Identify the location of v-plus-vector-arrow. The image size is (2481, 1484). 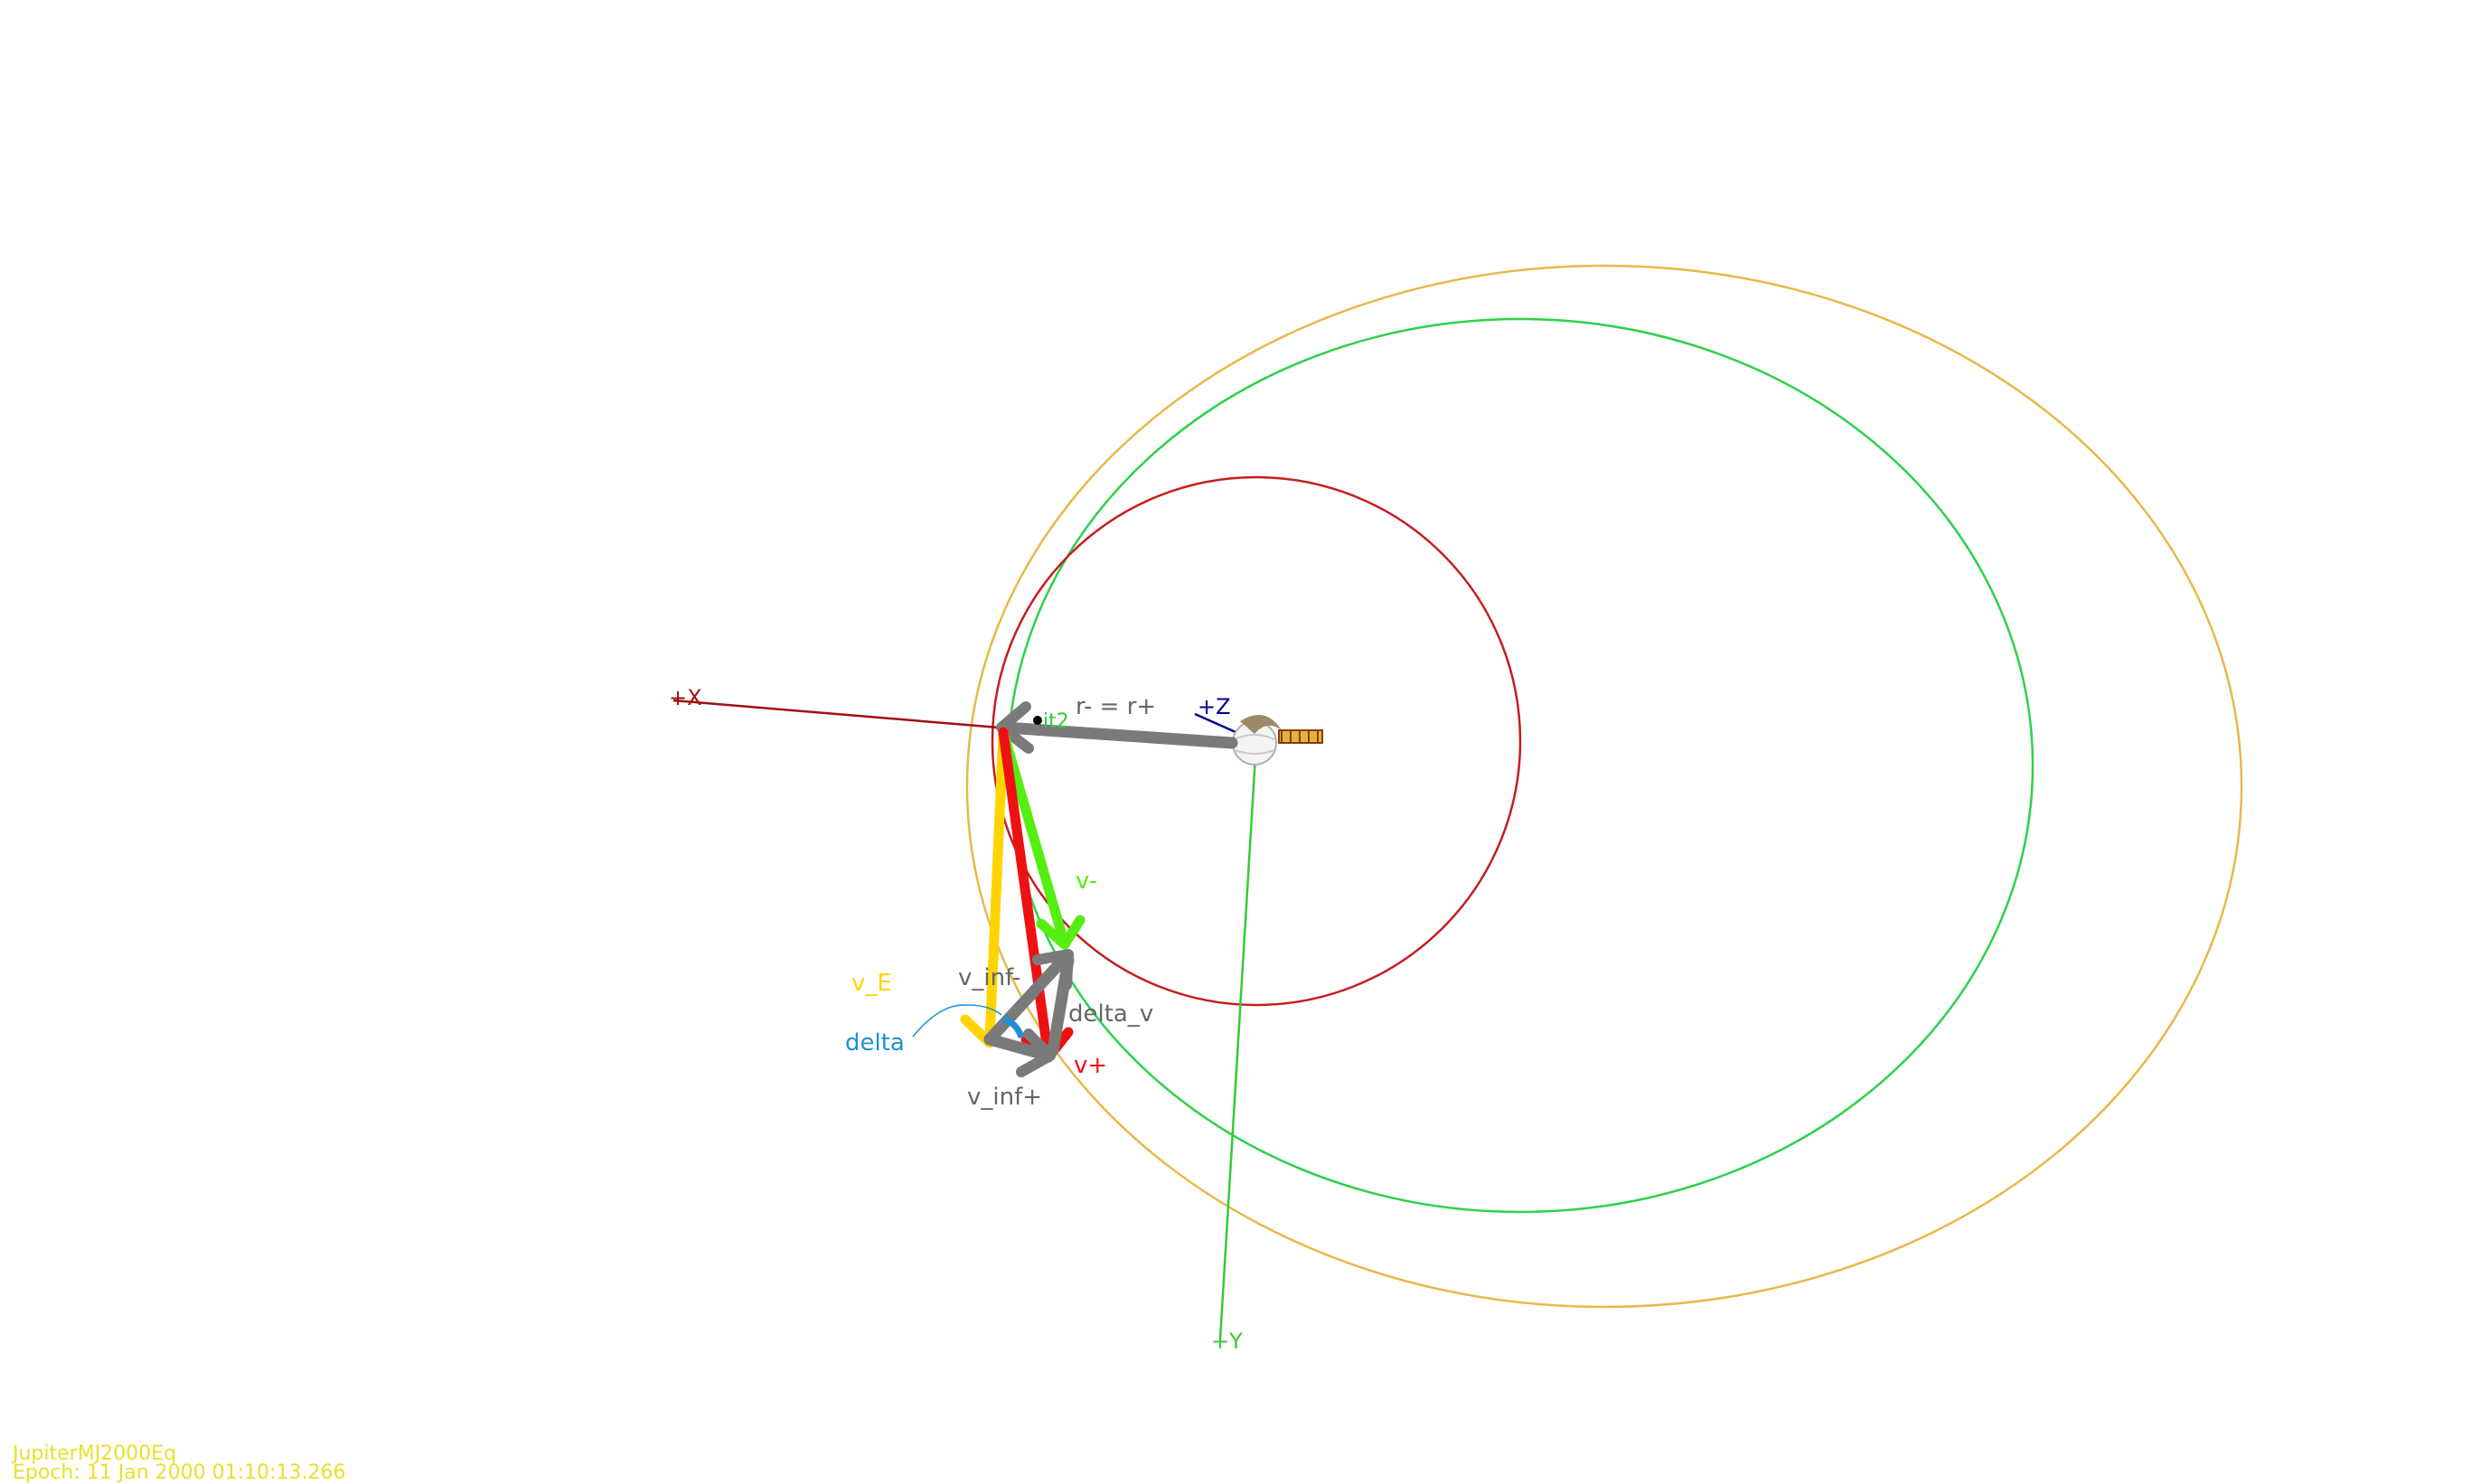
(1026, 895).